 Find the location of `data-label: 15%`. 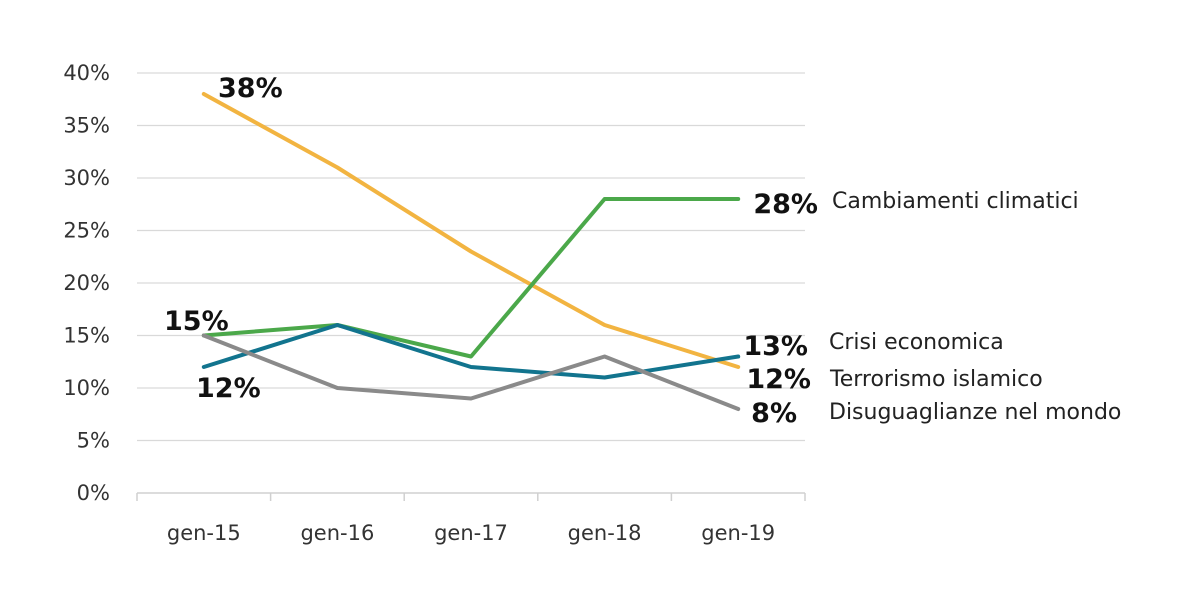

data-label: 15% is located at coordinates (196, 321).